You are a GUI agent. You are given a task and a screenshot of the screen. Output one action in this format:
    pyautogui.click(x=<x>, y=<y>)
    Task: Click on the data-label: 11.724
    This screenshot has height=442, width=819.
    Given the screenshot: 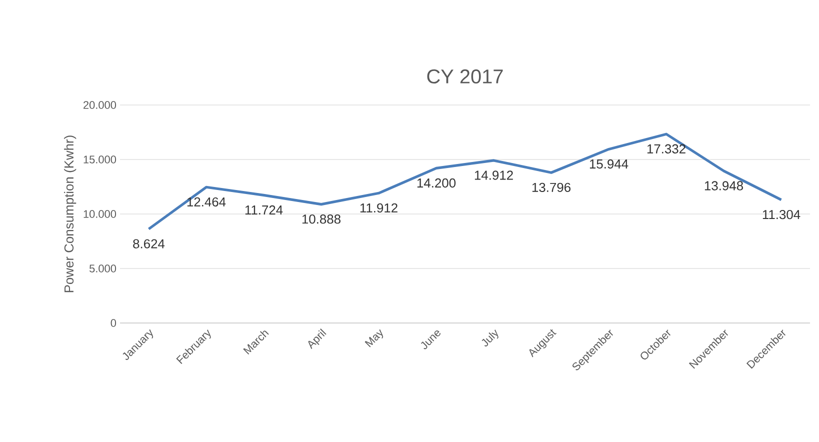 What is the action you would take?
    pyautogui.click(x=264, y=209)
    